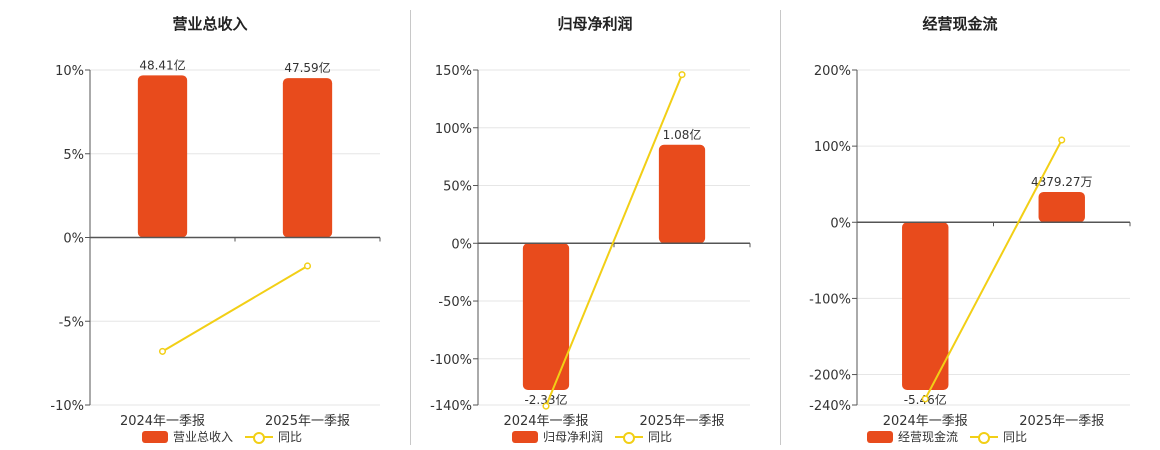 The height and width of the screenshot is (450, 1160). I want to click on bar-data-label: 48.41亿, so click(162, 64).